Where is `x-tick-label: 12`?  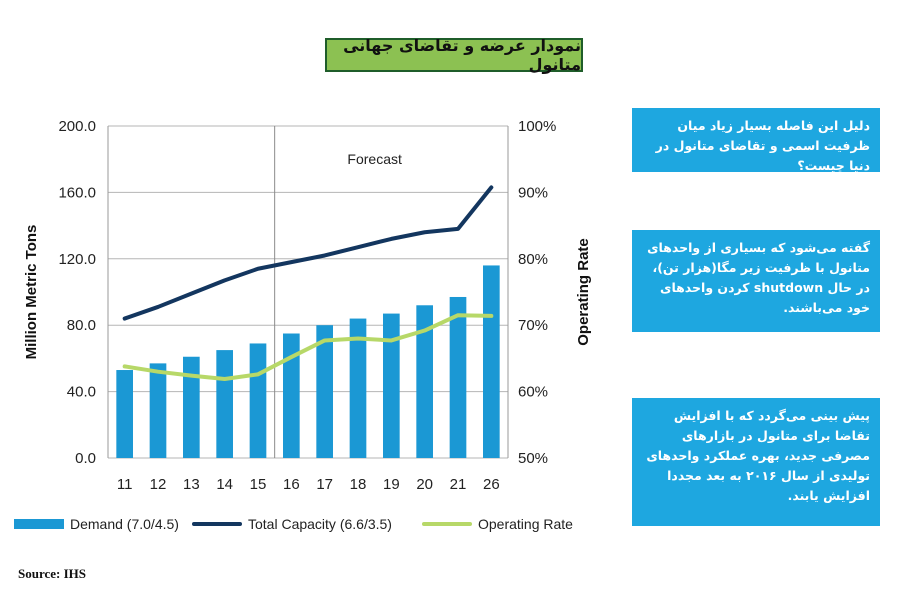 x-tick-label: 12 is located at coordinates (158, 484).